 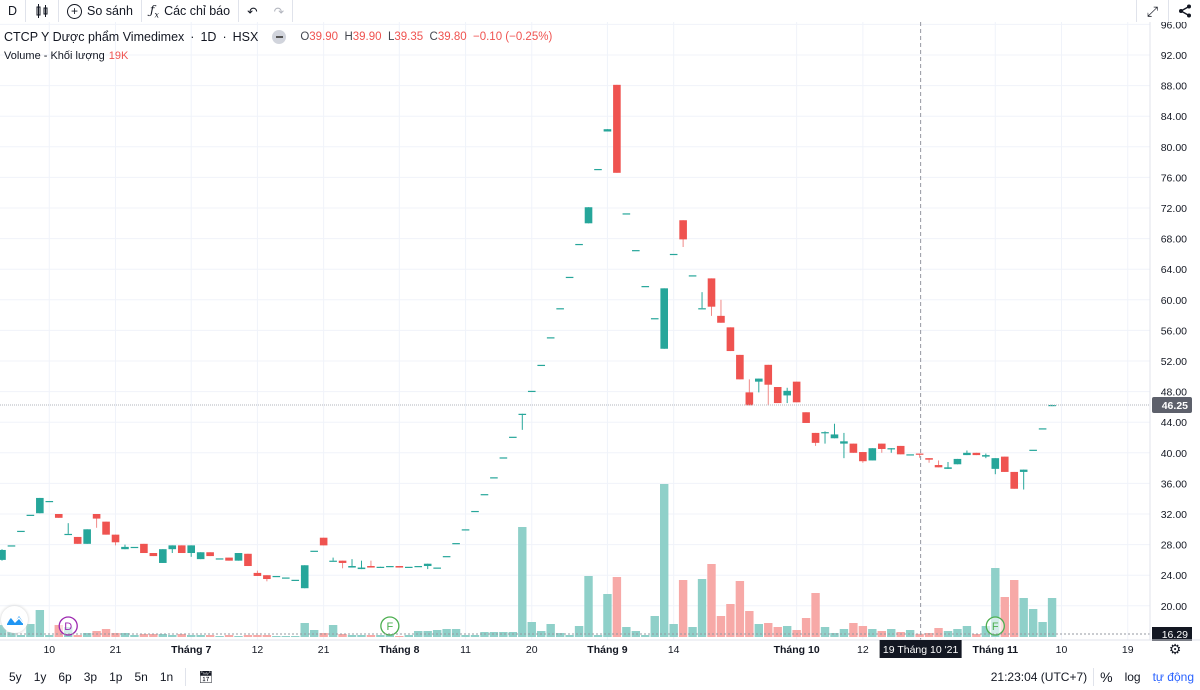 I want to click on range-1p: 1p, so click(x=116, y=677).